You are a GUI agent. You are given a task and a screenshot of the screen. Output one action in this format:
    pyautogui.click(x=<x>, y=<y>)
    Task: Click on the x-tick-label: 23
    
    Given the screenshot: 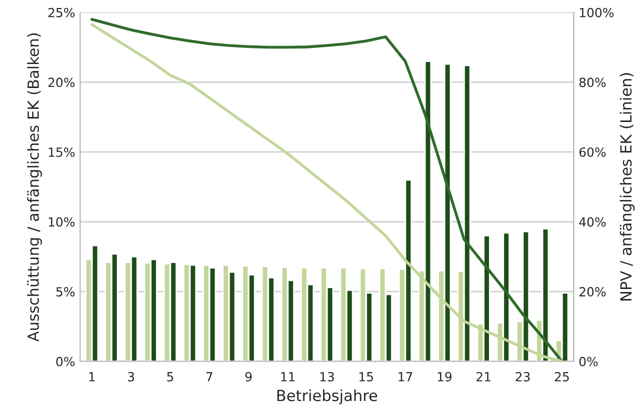 What is the action you would take?
    pyautogui.click(x=523, y=377)
    